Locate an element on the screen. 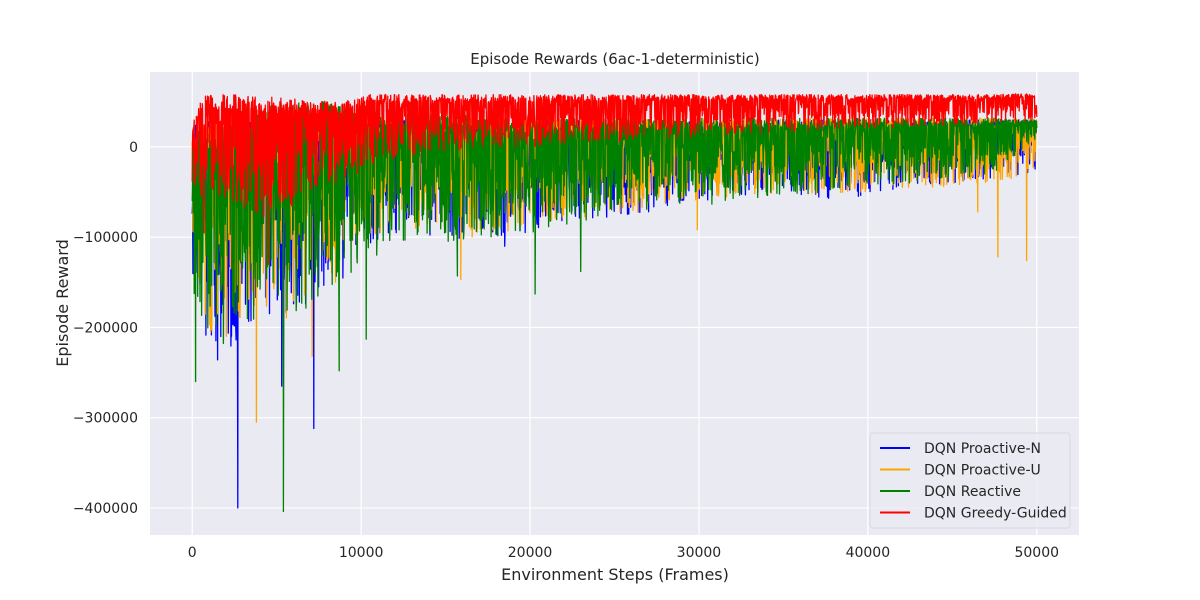 Image resolution: width=1200 pixels, height=600 pixels. legend-label: DQN Proactive-N is located at coordinates (982, 449).